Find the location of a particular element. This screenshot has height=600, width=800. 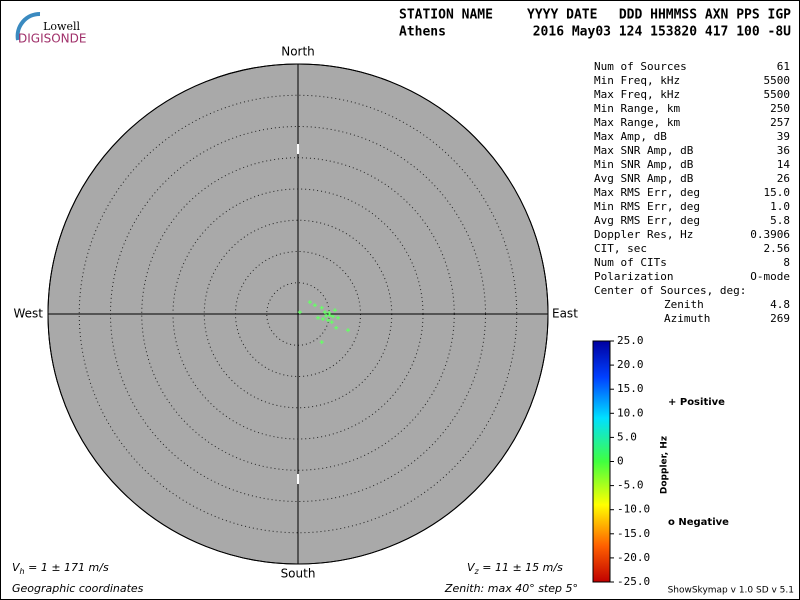

zenith-note: Zenith: max 40° step 5° is located at coordinates (511, 588).